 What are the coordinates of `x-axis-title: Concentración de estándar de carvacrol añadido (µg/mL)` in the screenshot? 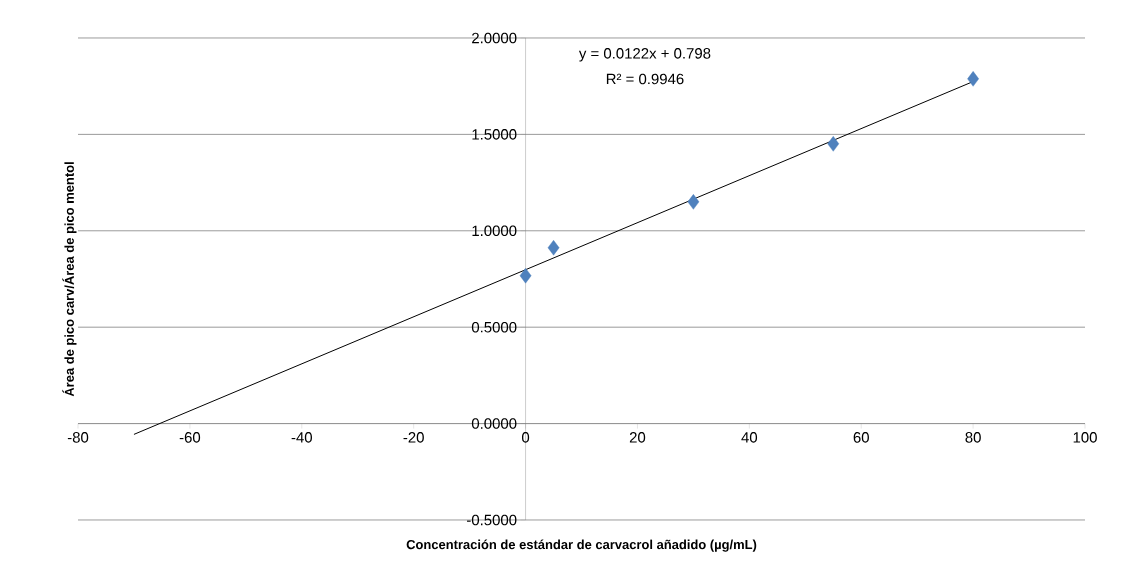 It's located at (581, 545).